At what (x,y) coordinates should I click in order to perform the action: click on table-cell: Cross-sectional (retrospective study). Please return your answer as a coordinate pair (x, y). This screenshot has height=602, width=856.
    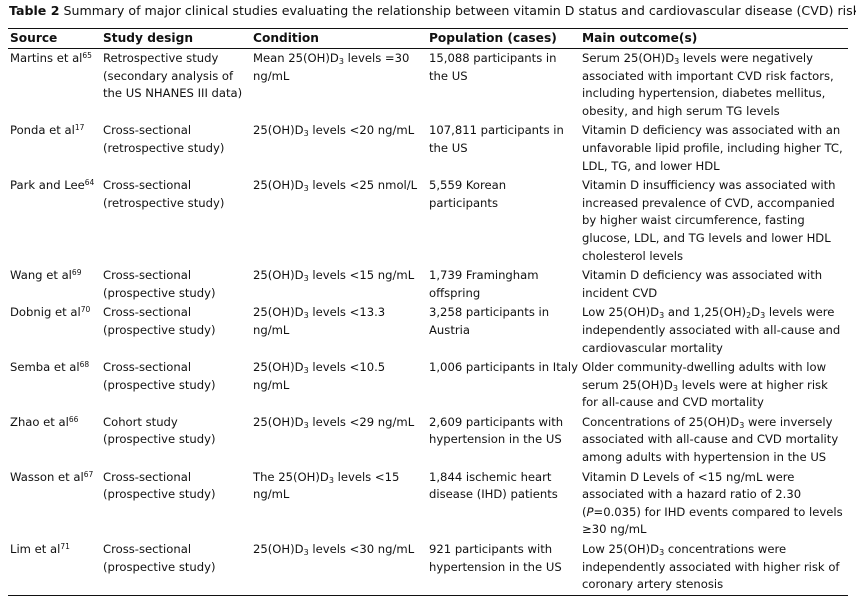
    Looking at the image, I should click on (176, 221).